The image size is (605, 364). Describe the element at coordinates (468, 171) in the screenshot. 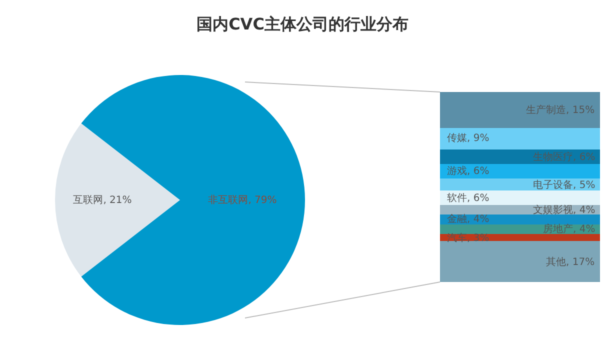

I see `data-label: 游戏, 6%` at that location.